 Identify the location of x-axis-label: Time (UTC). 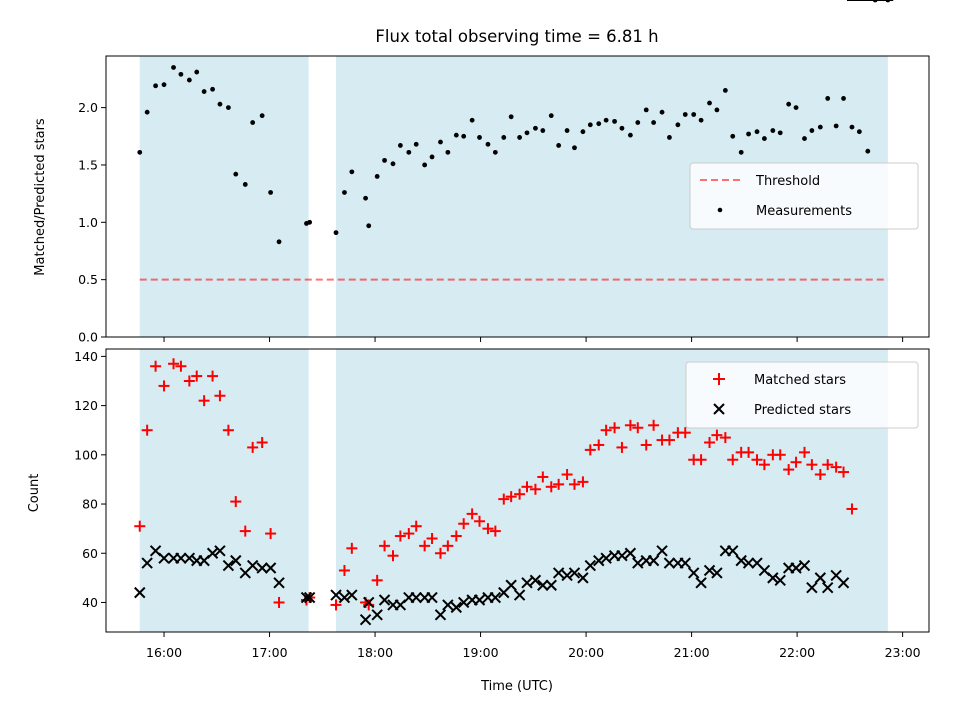
(516, 686).